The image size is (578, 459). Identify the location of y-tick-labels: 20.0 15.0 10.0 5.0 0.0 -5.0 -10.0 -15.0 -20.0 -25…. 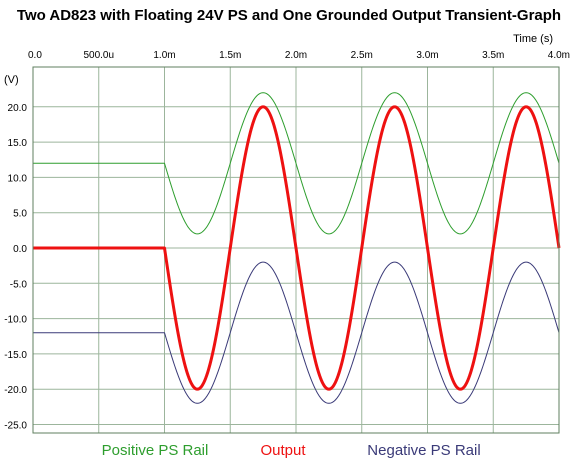
(15, 267).